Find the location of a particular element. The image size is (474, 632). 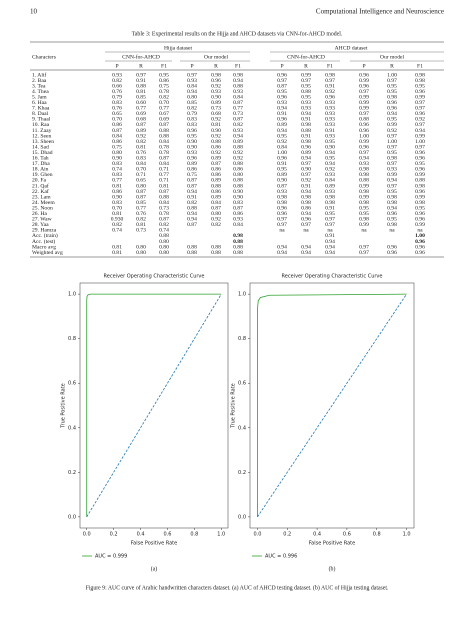

table-cell: 0.71 is located at coordinates (141, 175).